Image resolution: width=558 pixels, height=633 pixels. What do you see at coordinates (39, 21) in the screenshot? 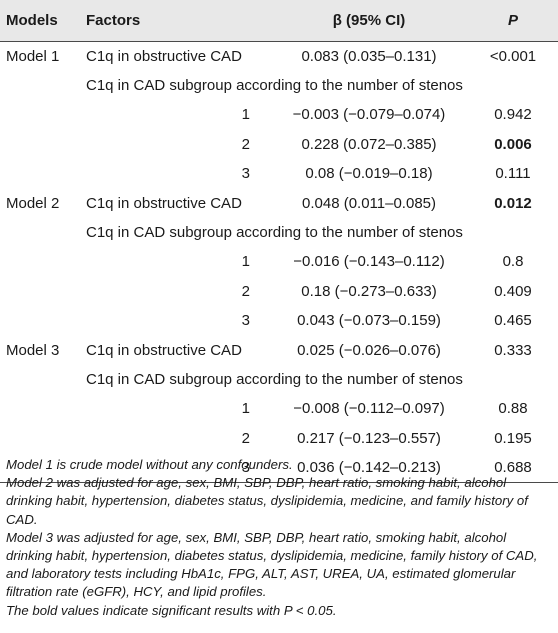
I see `header-models: Models` at bounding box center [39, 21].